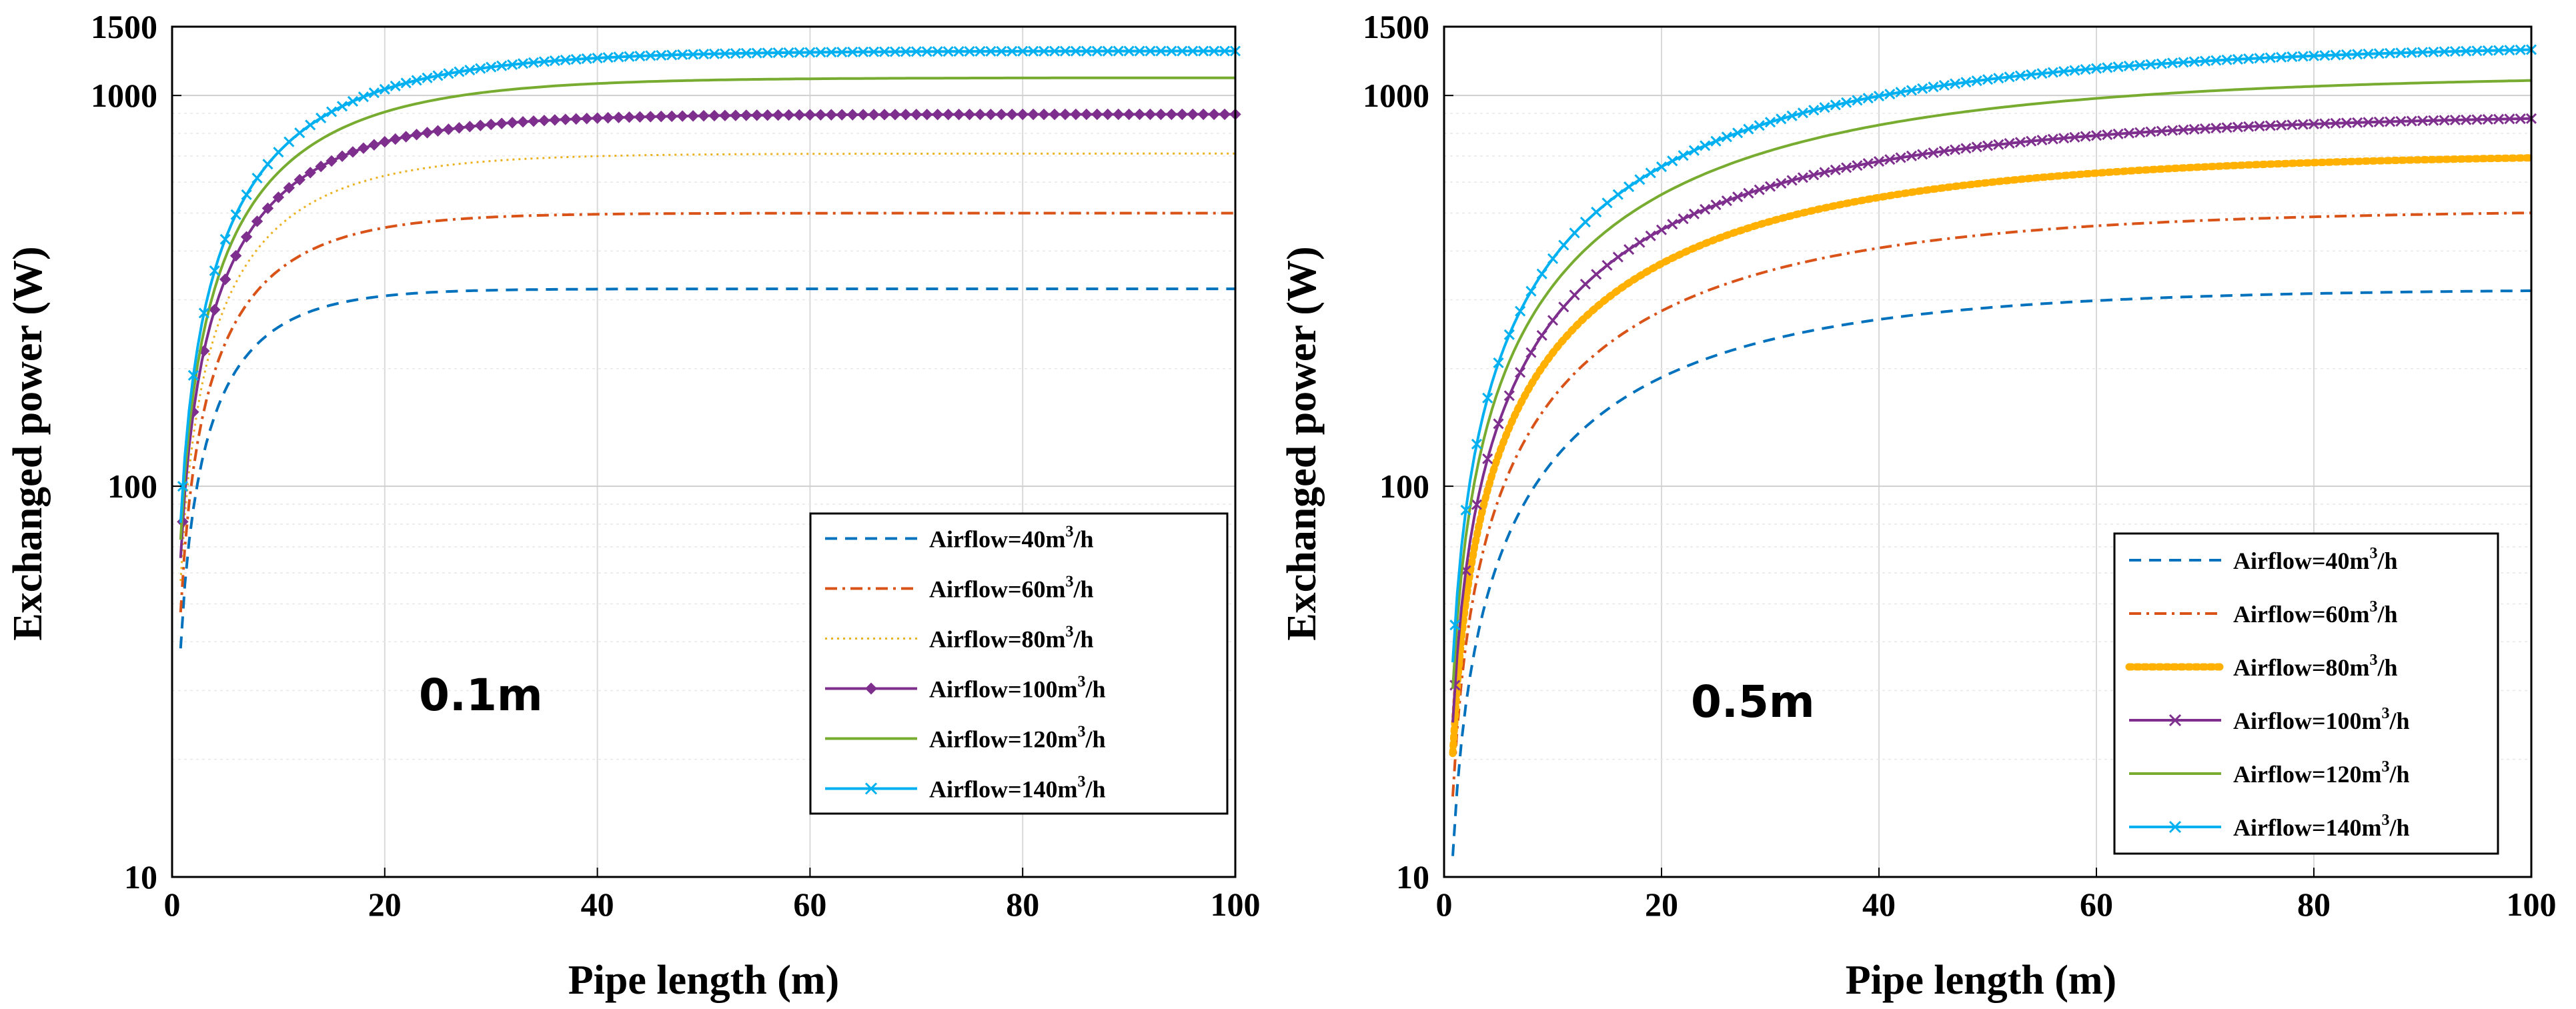  Describe the element at coordinates (1236, 904) in the screenshot. I see `x-tick-label: 100` at that location.